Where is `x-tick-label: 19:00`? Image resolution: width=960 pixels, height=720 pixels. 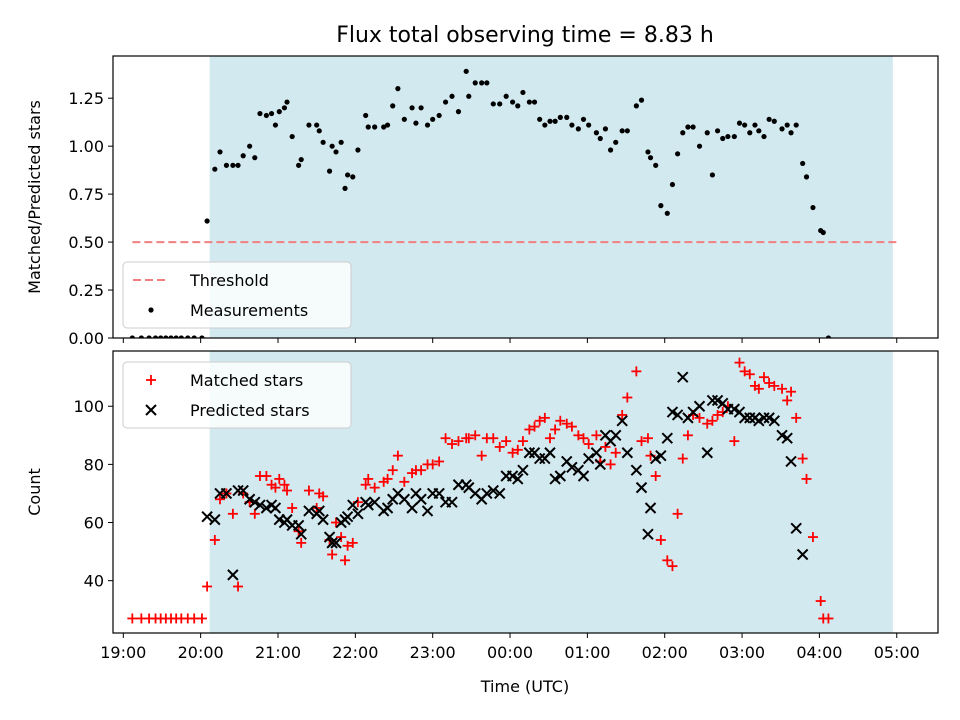
x-tick-label: 19:00 is located at coordinates (123, 652).